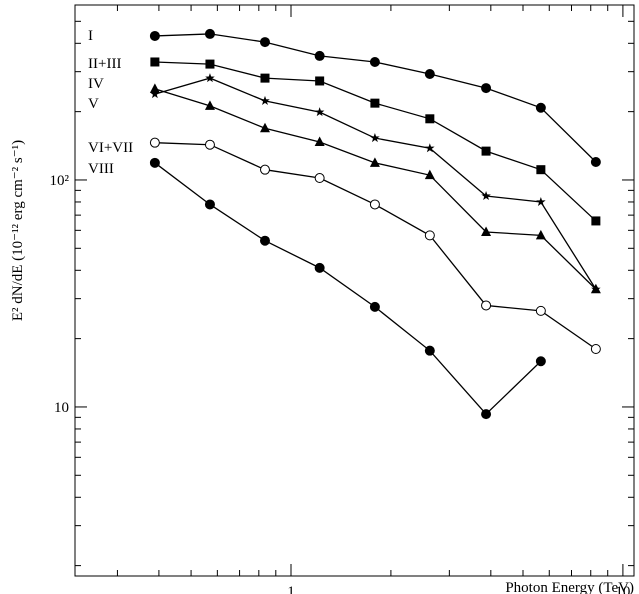 The height and width of the screenshot is (594, 639). What do you see at coordinates (622, 589) in the screenshot?
I see `x-tick-label: 10` at bounding box center [622, 589].